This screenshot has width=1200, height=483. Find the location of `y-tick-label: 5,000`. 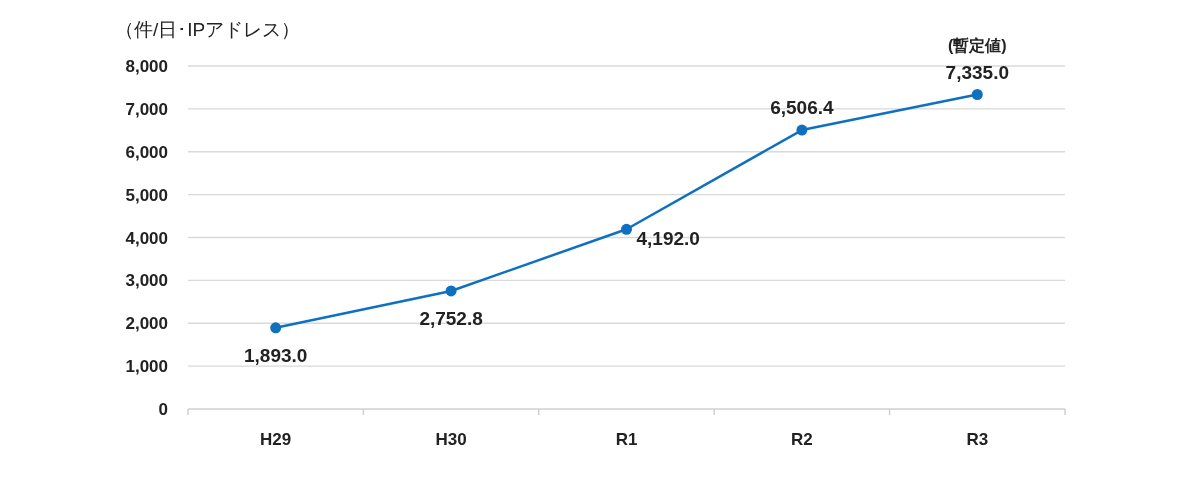

y-tick-label: 5,000 is located at coordinates (146, 195).